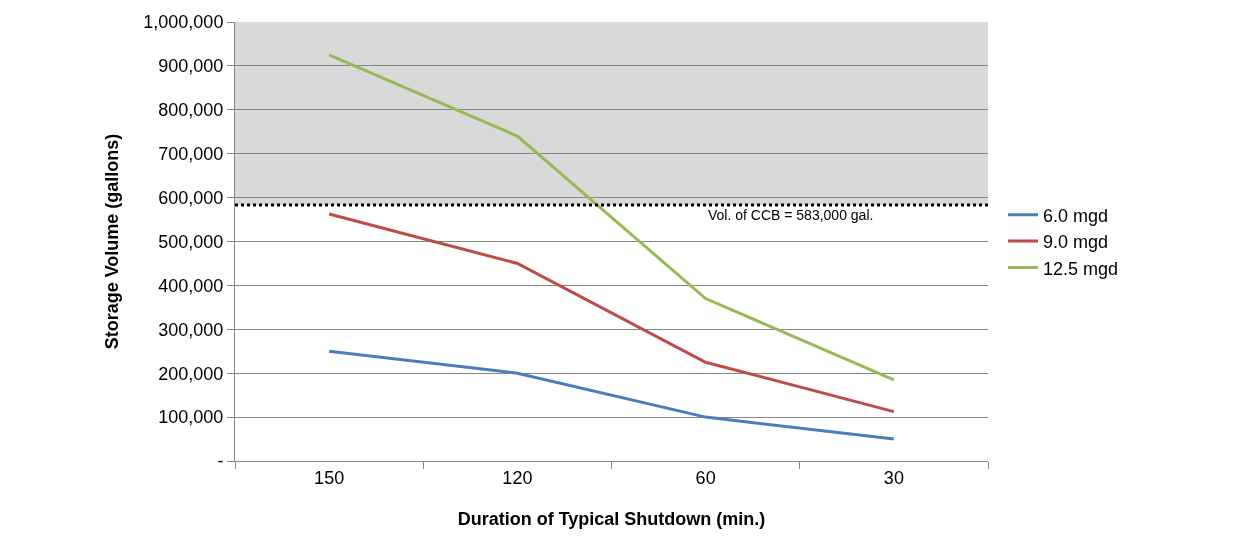  Describe the element at coordinates (1081, 268) in the screenshot. I see `legend-label: 12.5 mgd` at that location.